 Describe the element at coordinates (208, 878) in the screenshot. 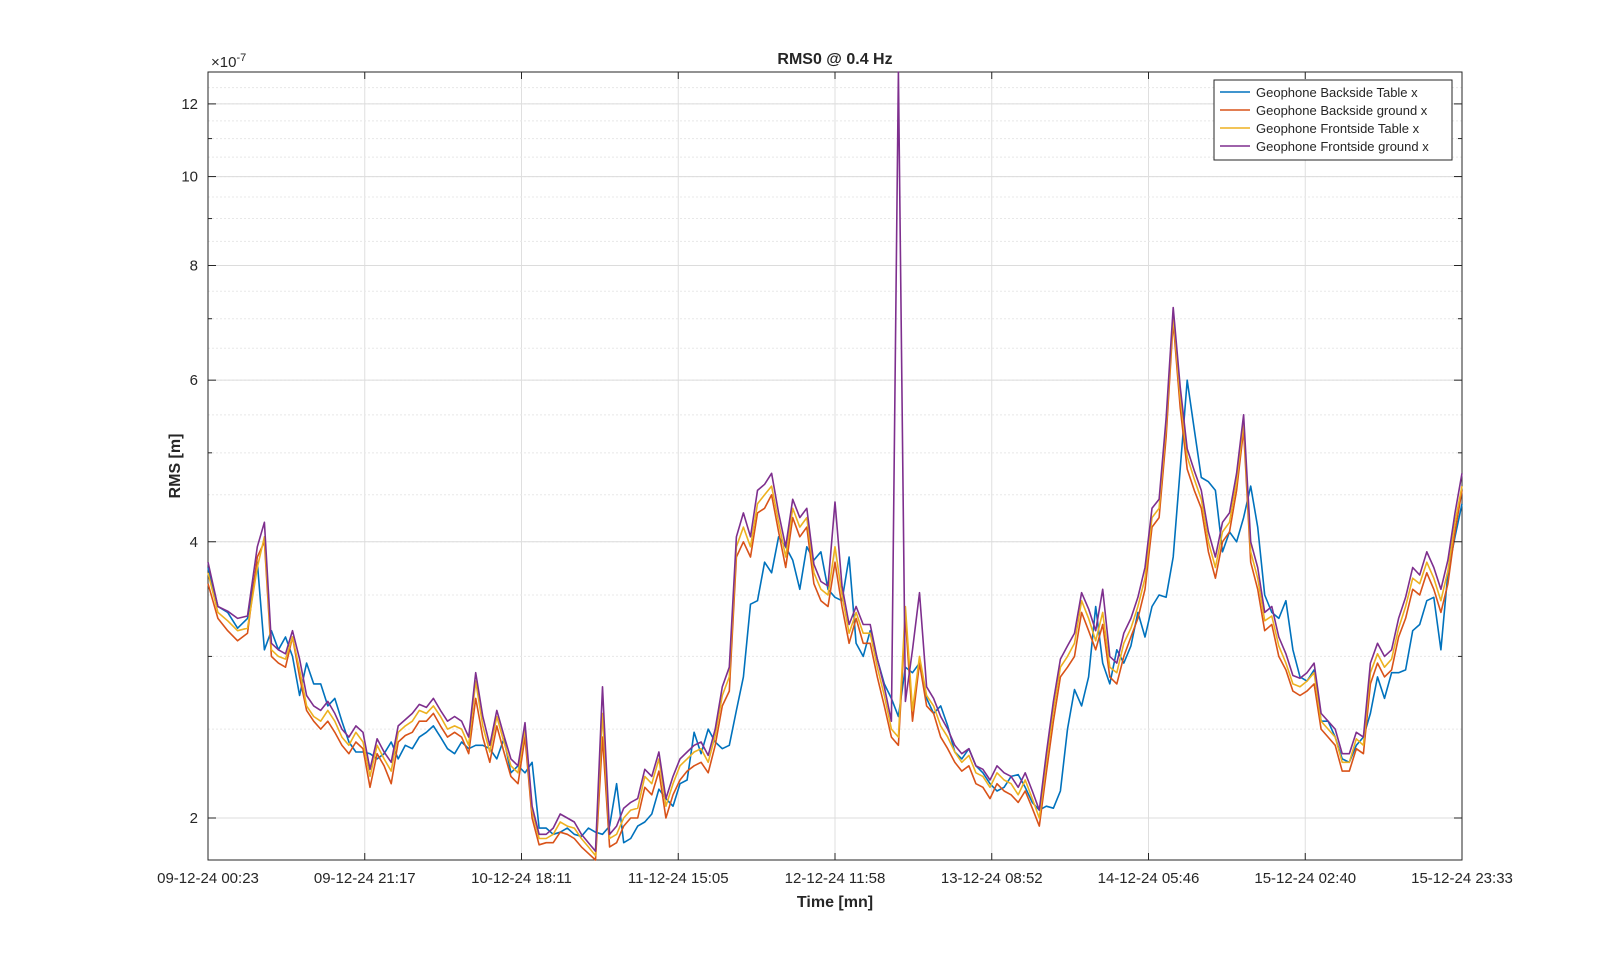

I see `x-tick-label: 09-12-24 00:23` at that location.